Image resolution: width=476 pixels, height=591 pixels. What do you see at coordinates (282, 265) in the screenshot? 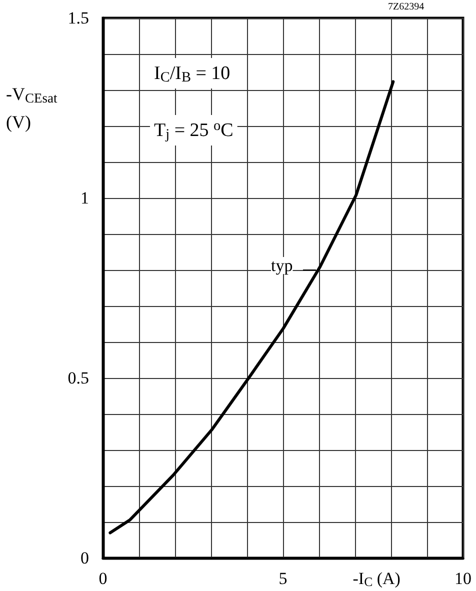
I see `annotation: typ` at bounding box center [282, 265].